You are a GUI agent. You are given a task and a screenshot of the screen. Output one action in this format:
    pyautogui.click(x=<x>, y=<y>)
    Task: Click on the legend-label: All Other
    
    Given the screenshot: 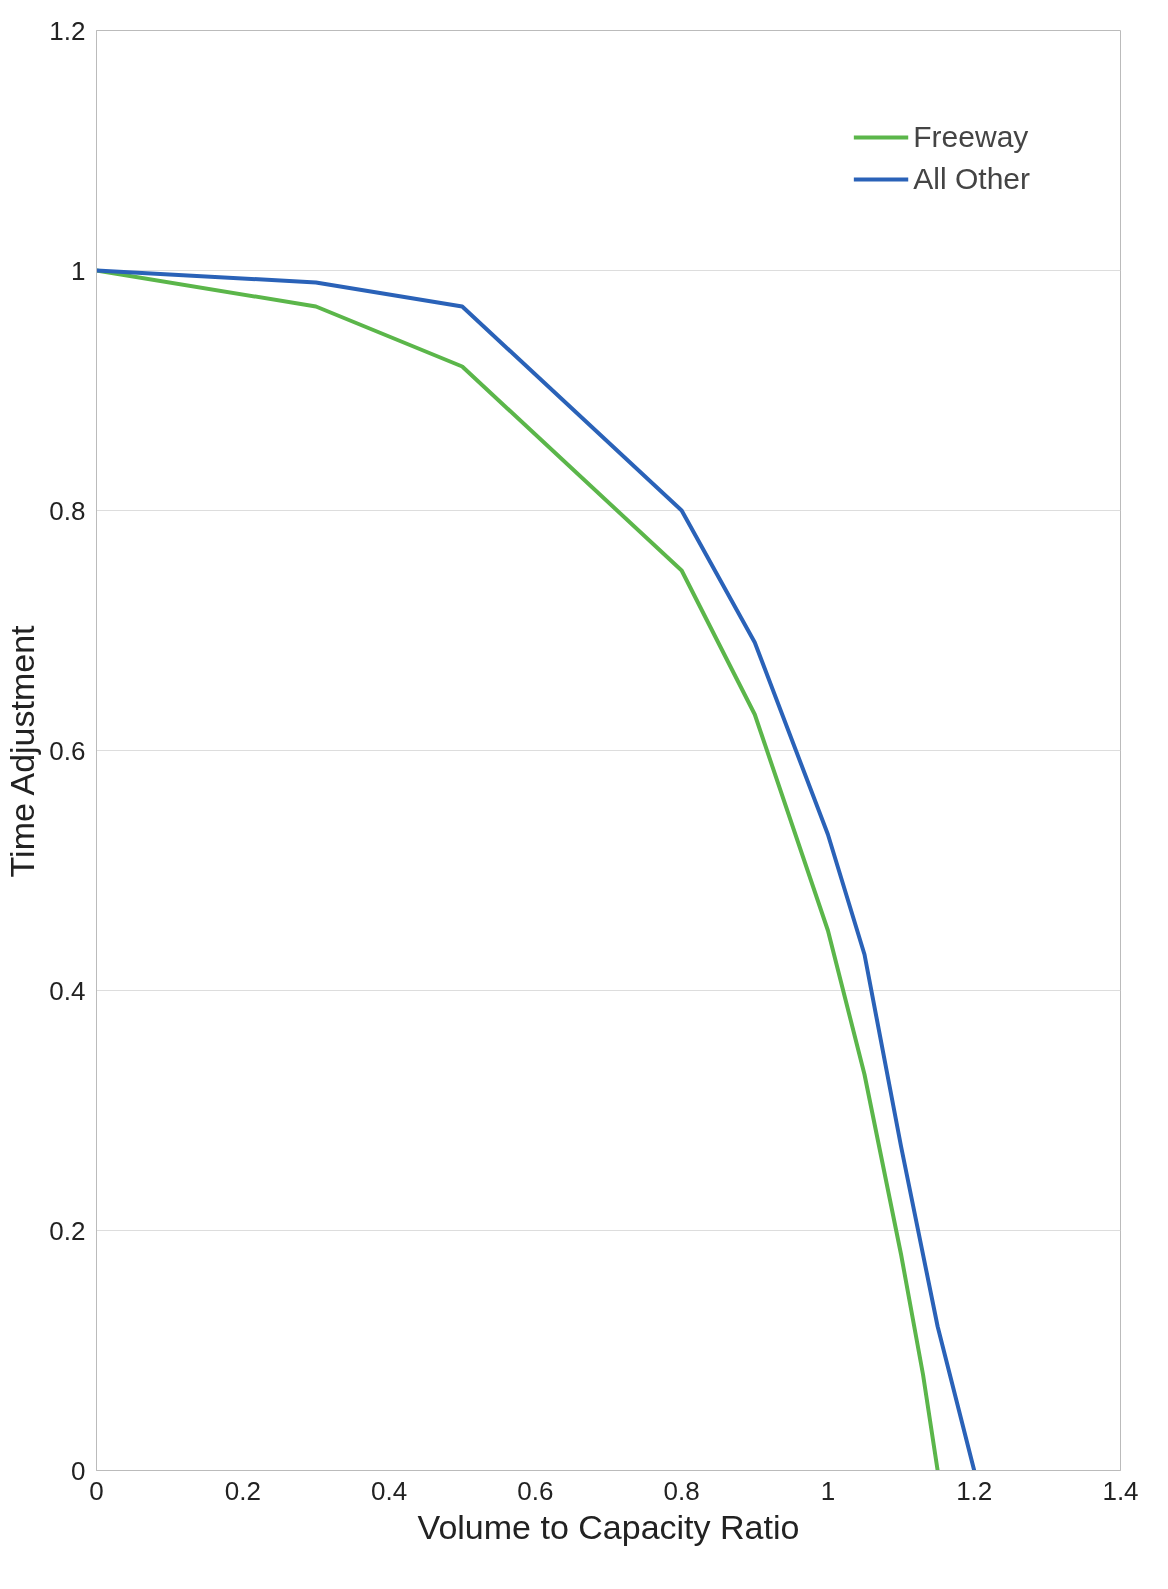 What is the action you would take?
    pyautogui.click(x=971, y=179)
    